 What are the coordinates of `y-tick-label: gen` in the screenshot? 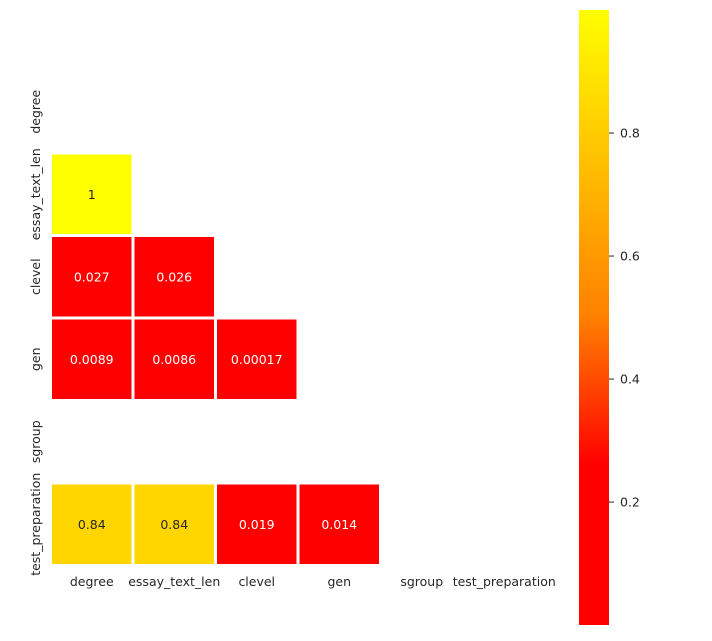 It's located at (35, 359).